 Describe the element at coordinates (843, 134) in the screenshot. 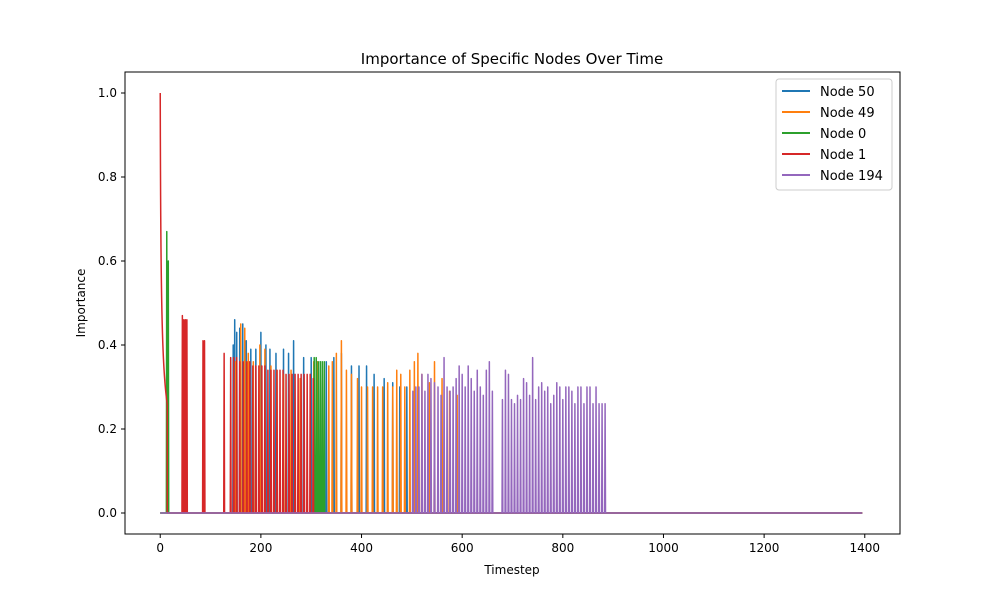

I see `legend-label: Node 0` at that location.